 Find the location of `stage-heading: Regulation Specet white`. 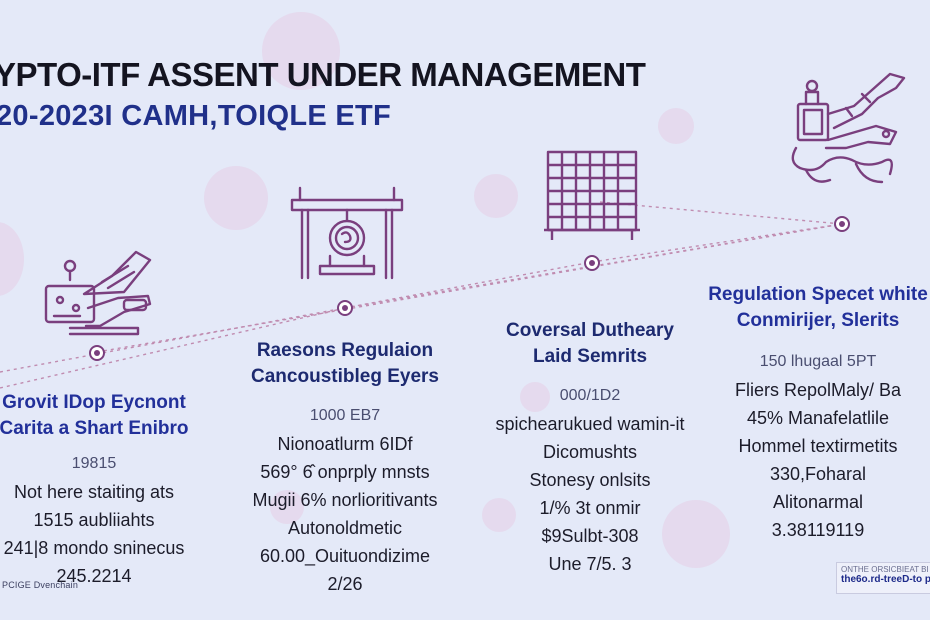

stage-heading: Regulation Specet white is located at coordinates (818, 294).